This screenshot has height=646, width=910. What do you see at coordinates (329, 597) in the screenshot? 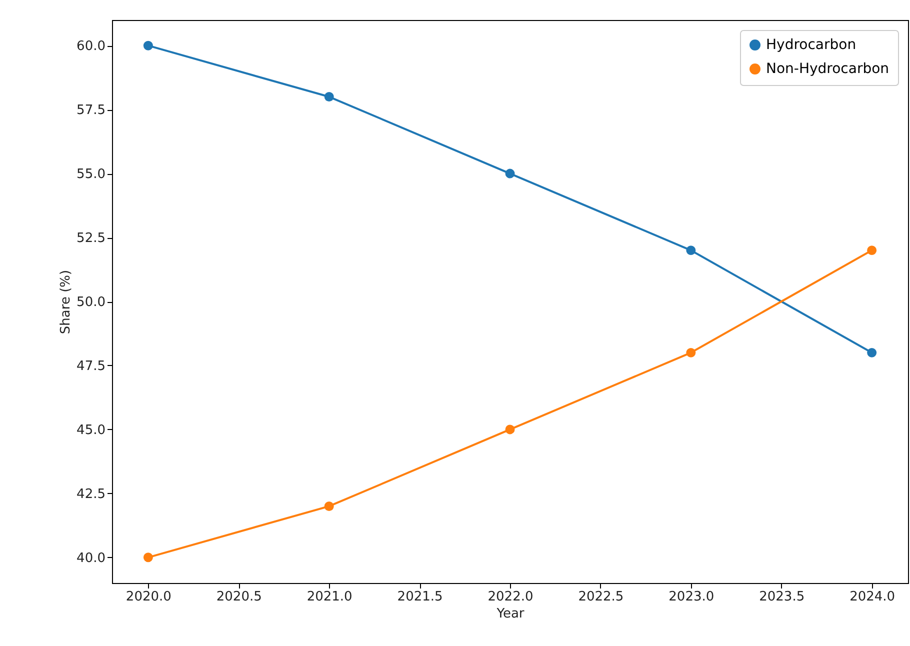
I see `x-tick-label: 2021.0` at bounding box center [329, 597].